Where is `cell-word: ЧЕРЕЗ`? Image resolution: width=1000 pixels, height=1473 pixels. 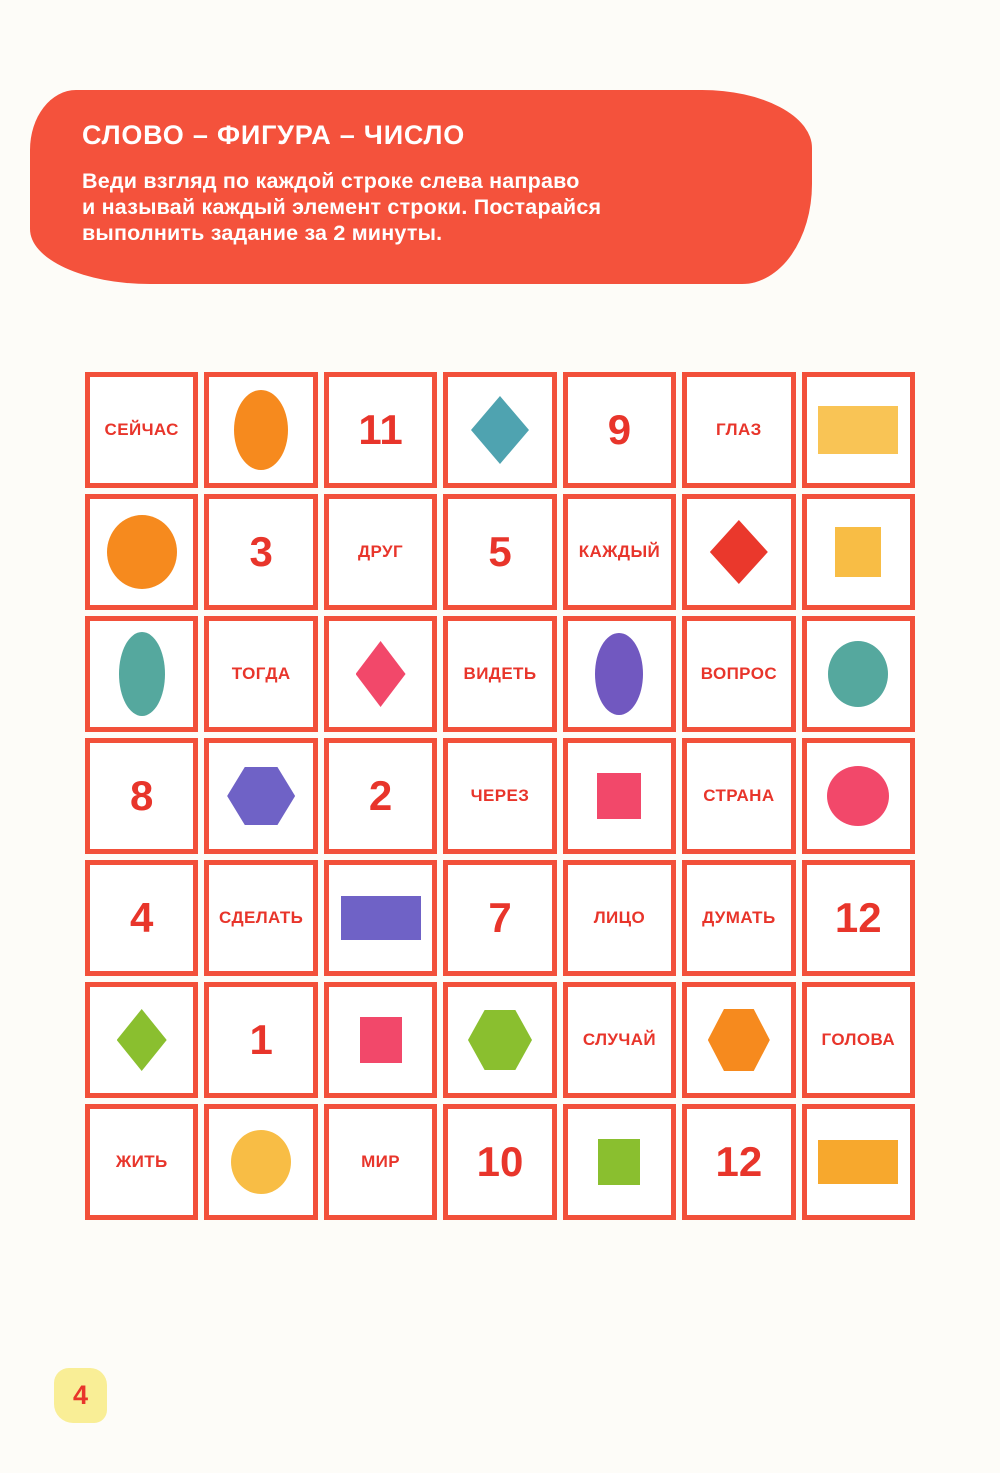
cell-word: ЧЕРЕЗ is located at coordinates (500, 795).